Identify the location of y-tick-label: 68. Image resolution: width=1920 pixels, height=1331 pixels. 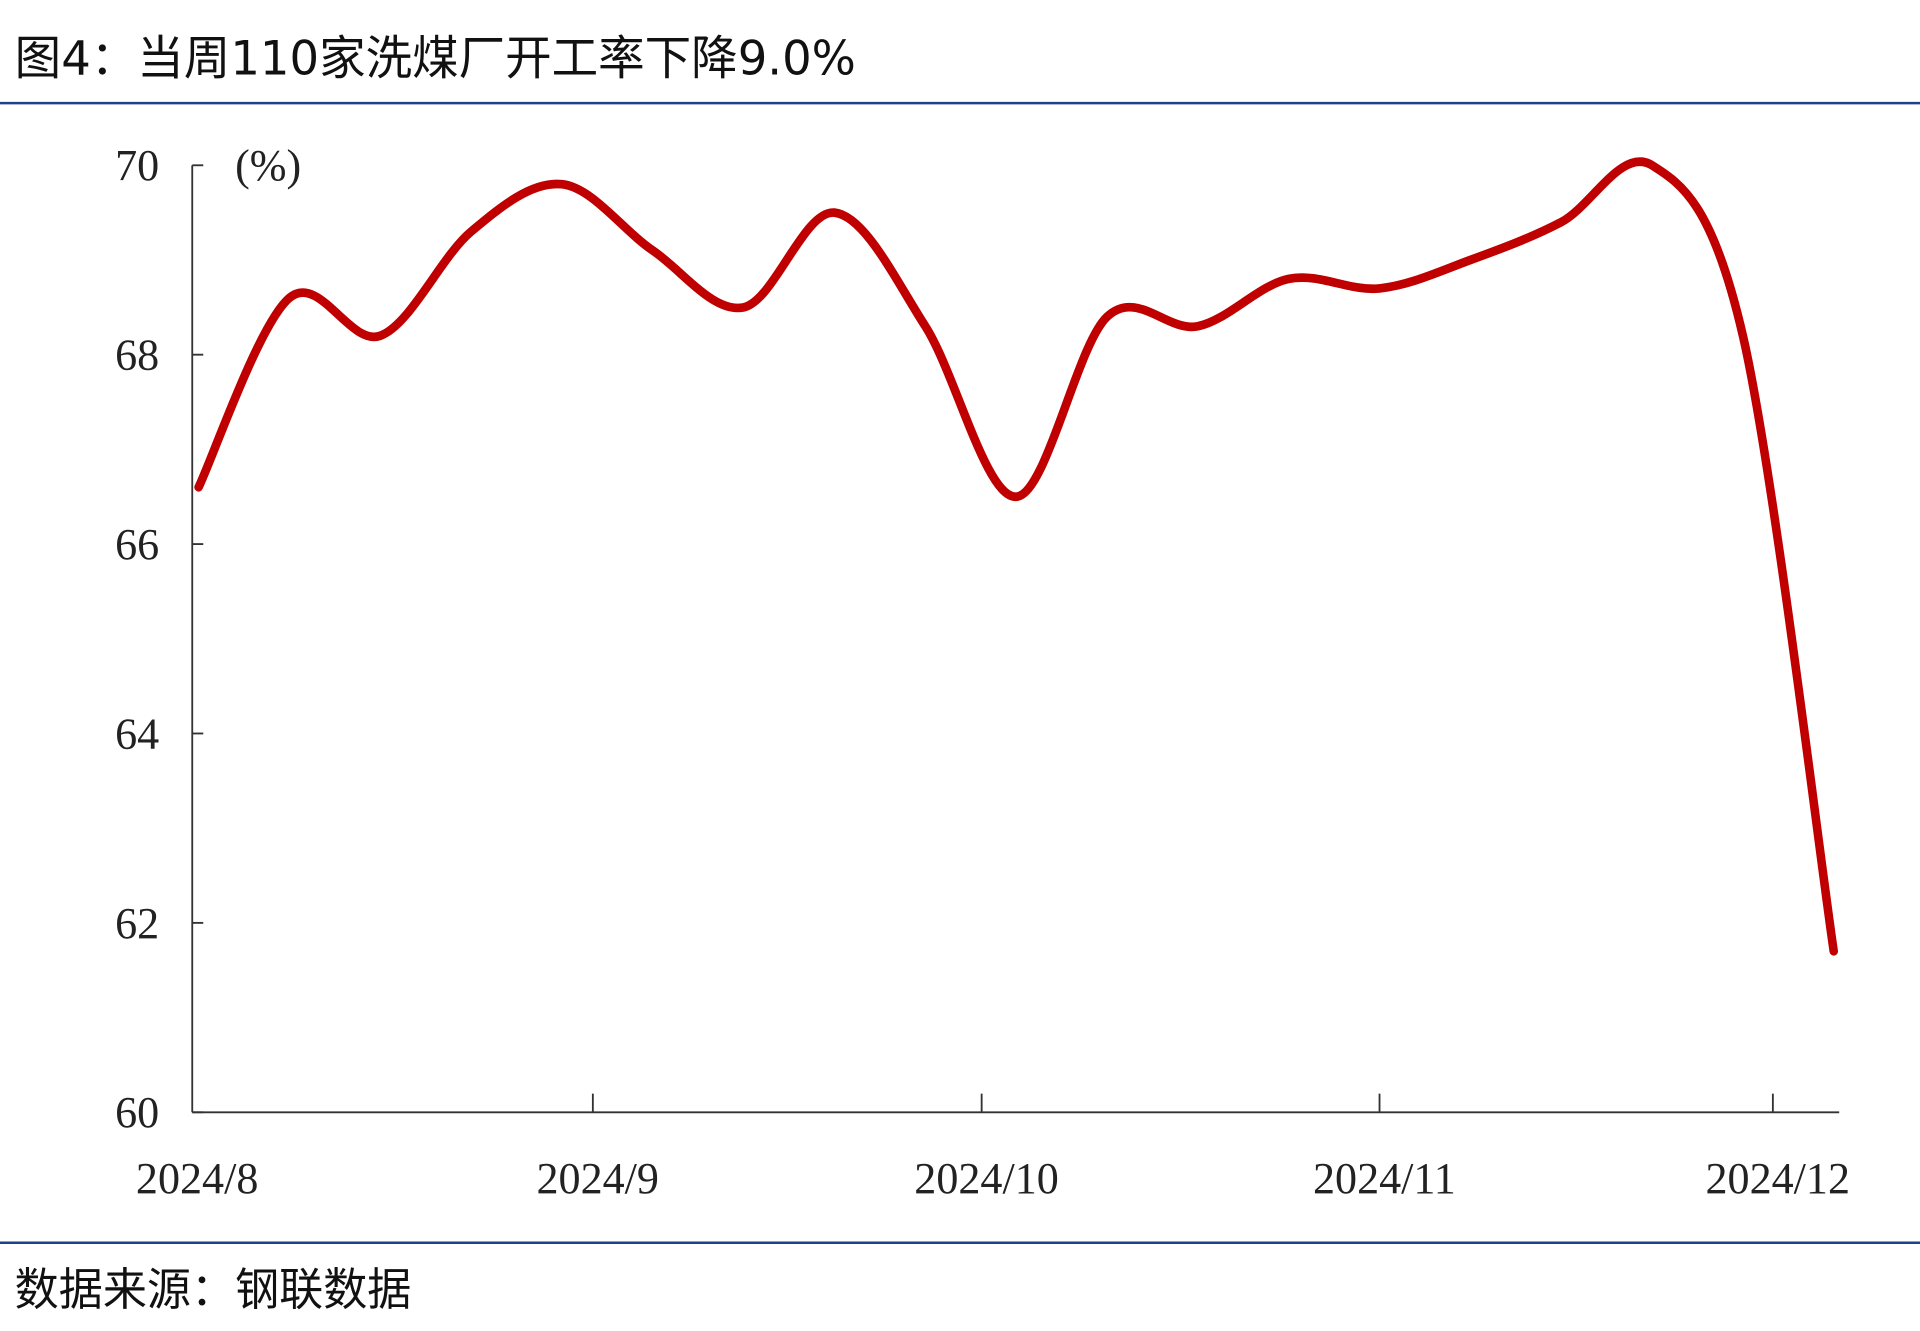
(137, 354).